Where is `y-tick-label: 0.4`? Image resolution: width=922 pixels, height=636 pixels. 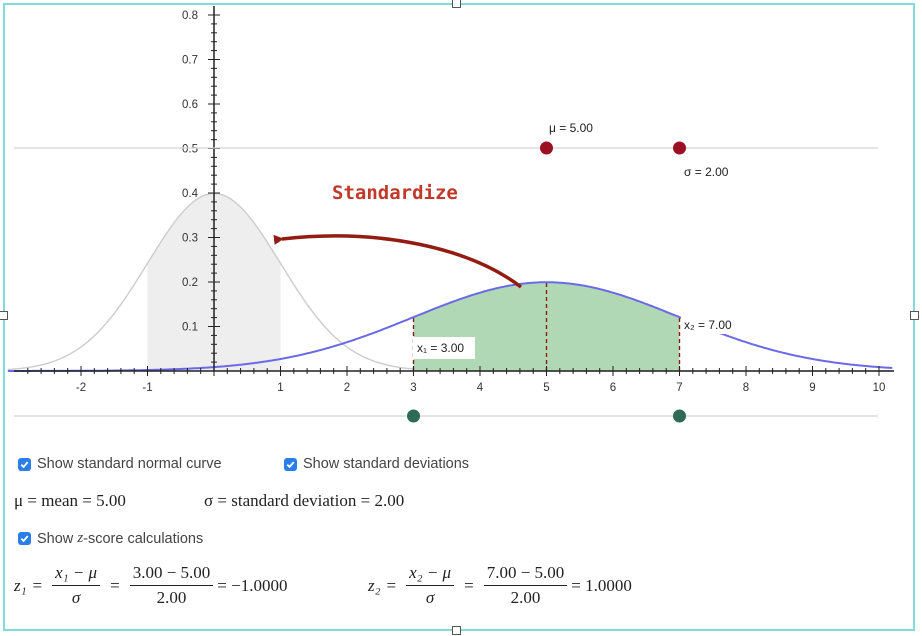
y-tick-label: 0.4 is located at coordinates (190, 194).